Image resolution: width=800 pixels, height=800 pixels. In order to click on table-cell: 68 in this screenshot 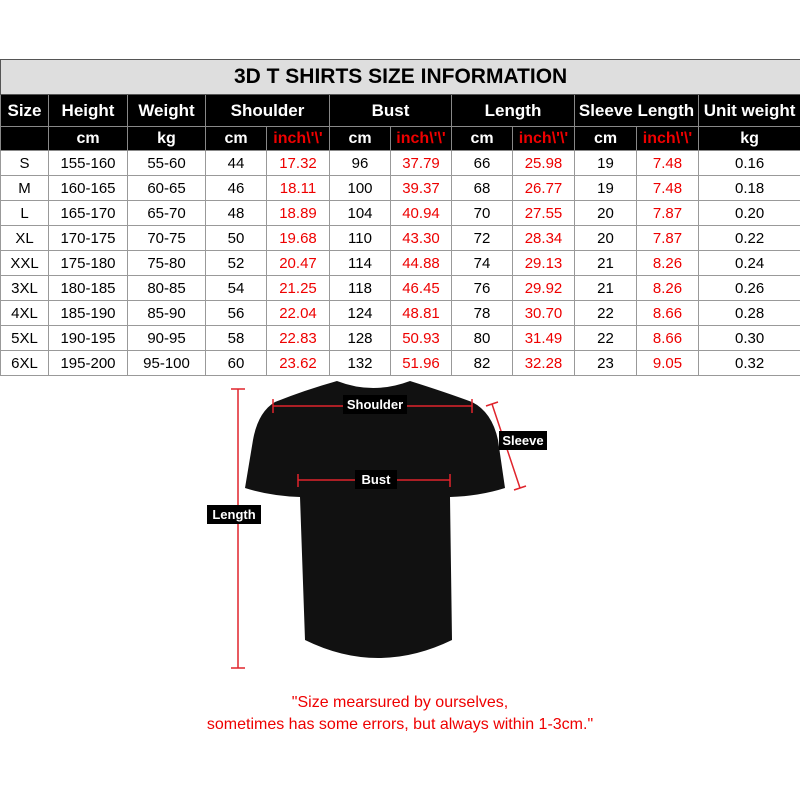, I will do `click(482, 188)`.